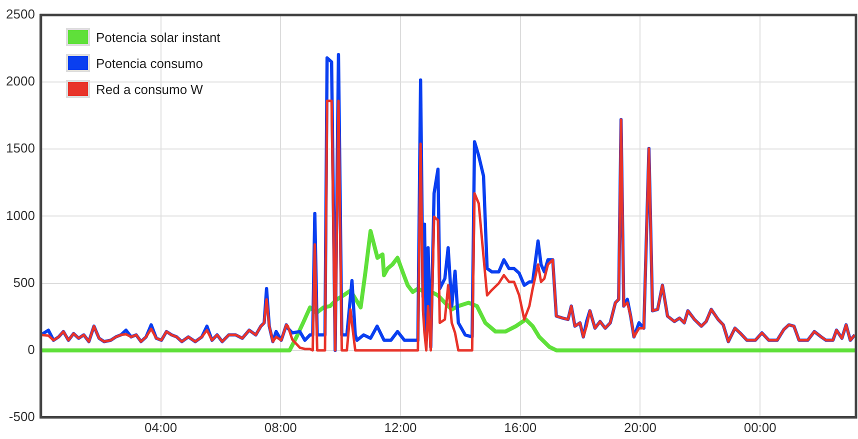 The height and width of the screenshot is (439, 858). I want to click on x-tick-label: 12:00, so click(400, 427).